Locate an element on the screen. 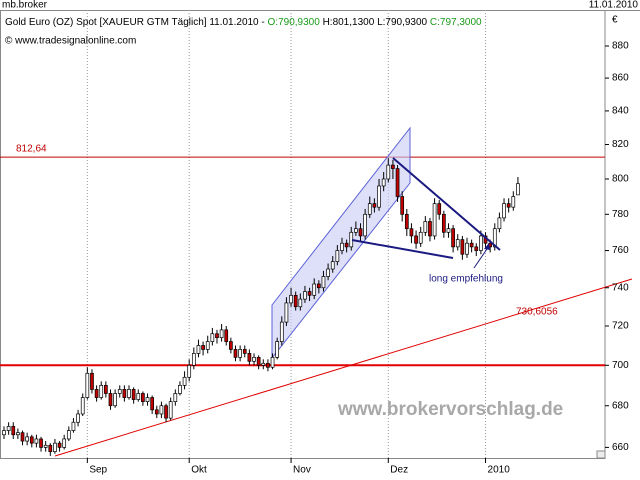  annotation-arrow is located at coordinates (481, 257).